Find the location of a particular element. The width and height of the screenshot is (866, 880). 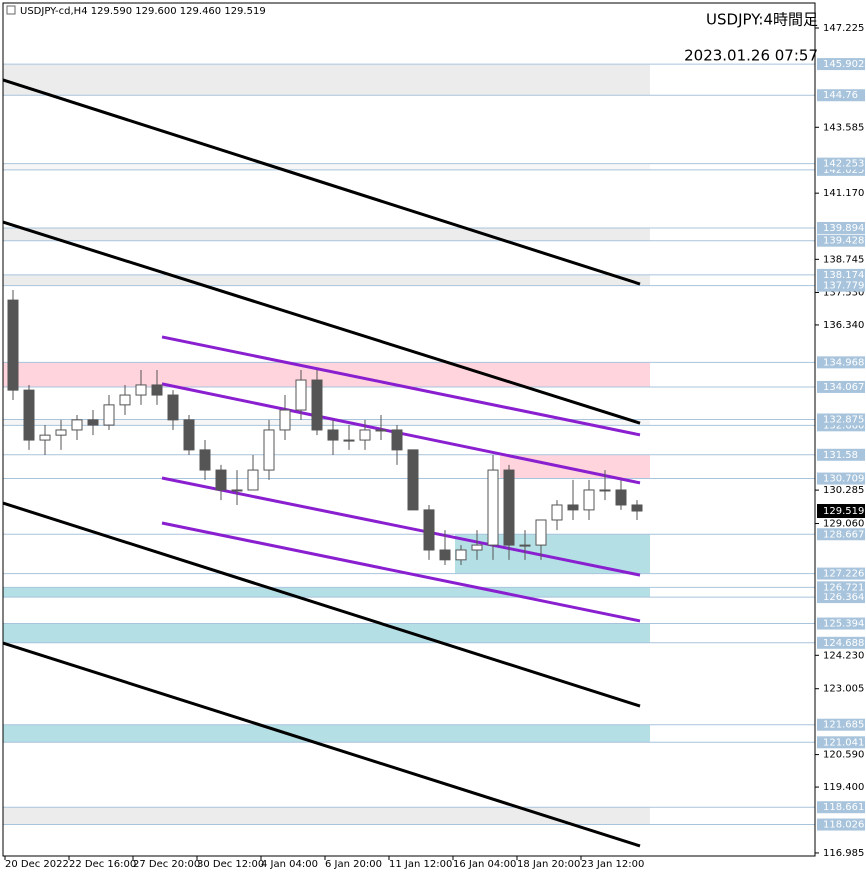

x-tick-label: 11 Jan 12:00 is located at coordinates (420, 864).